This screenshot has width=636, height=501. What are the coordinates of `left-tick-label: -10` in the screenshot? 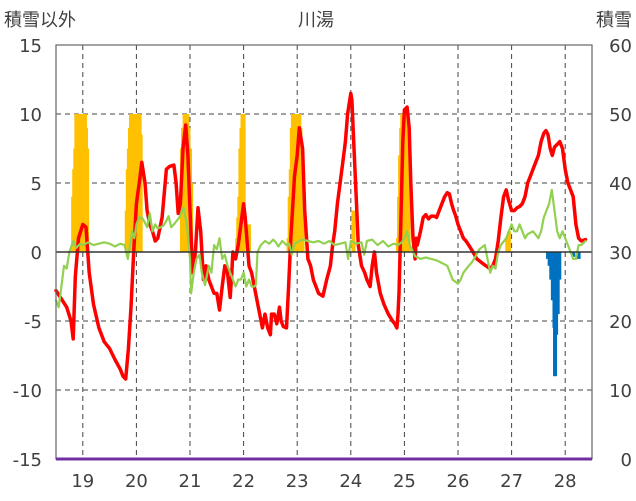 It's located at (27, 391).